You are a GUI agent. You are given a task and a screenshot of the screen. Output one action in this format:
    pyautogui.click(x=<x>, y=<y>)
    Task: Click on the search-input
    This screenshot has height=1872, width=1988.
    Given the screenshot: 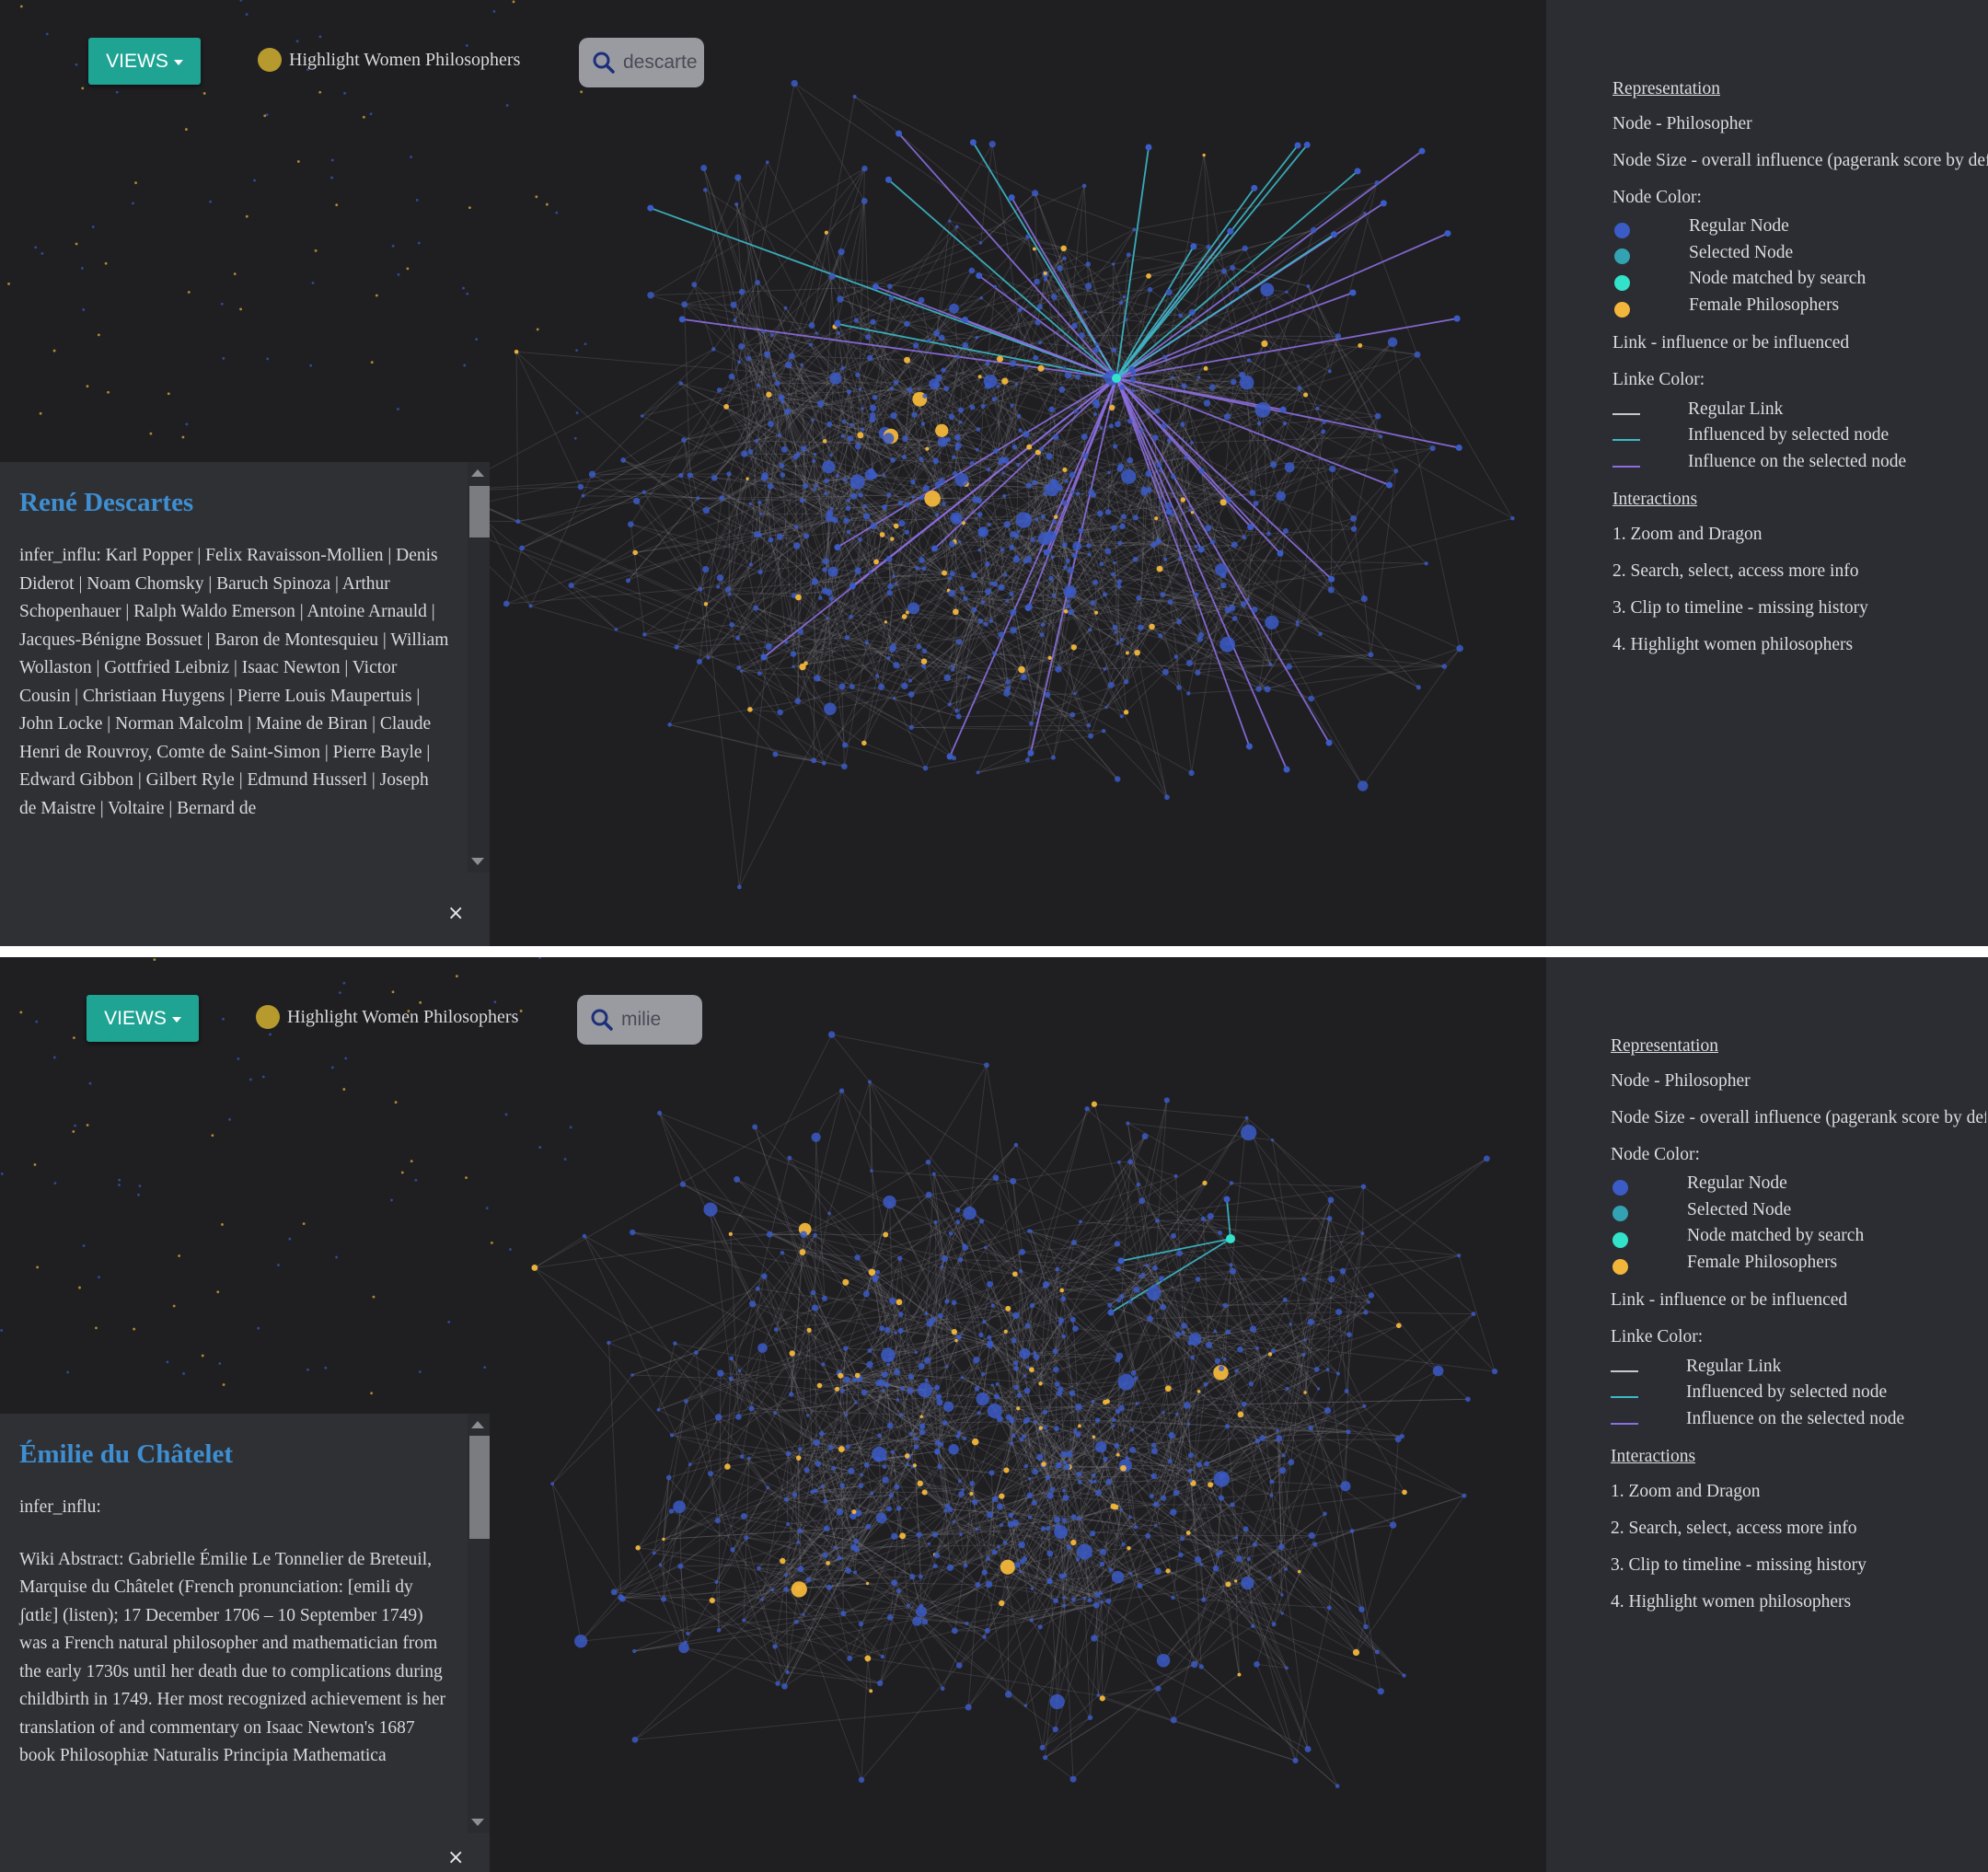 What is the action you would take?
    pyautogui.click(x=660, y=63)
    